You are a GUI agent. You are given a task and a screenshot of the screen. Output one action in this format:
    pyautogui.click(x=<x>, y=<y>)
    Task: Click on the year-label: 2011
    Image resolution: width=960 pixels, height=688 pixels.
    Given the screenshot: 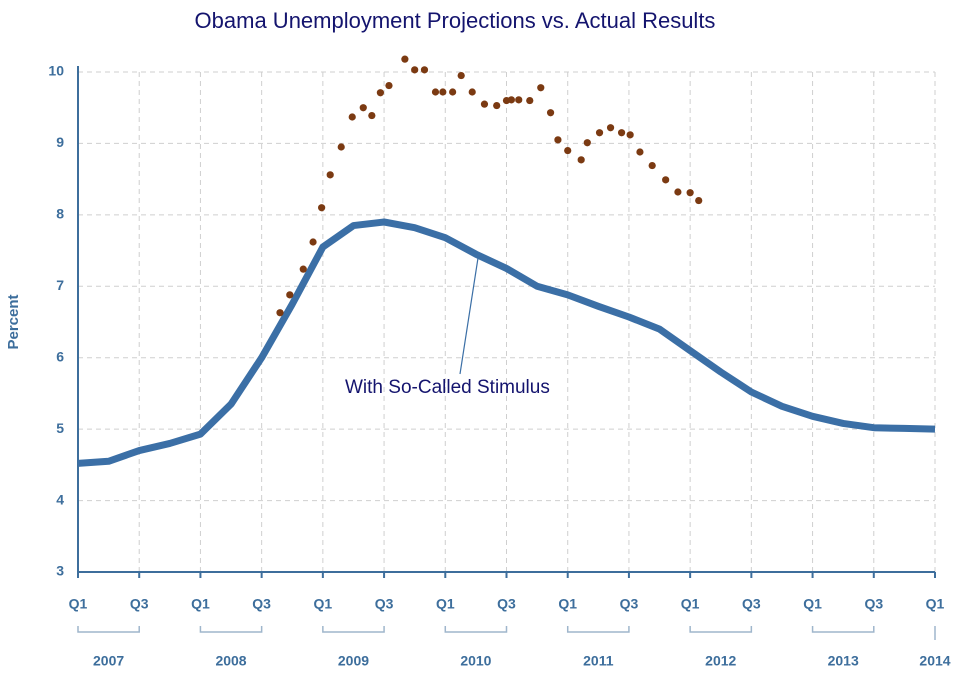 What is the action you would take?
    pyautogui.click(x=598, y=661)
    